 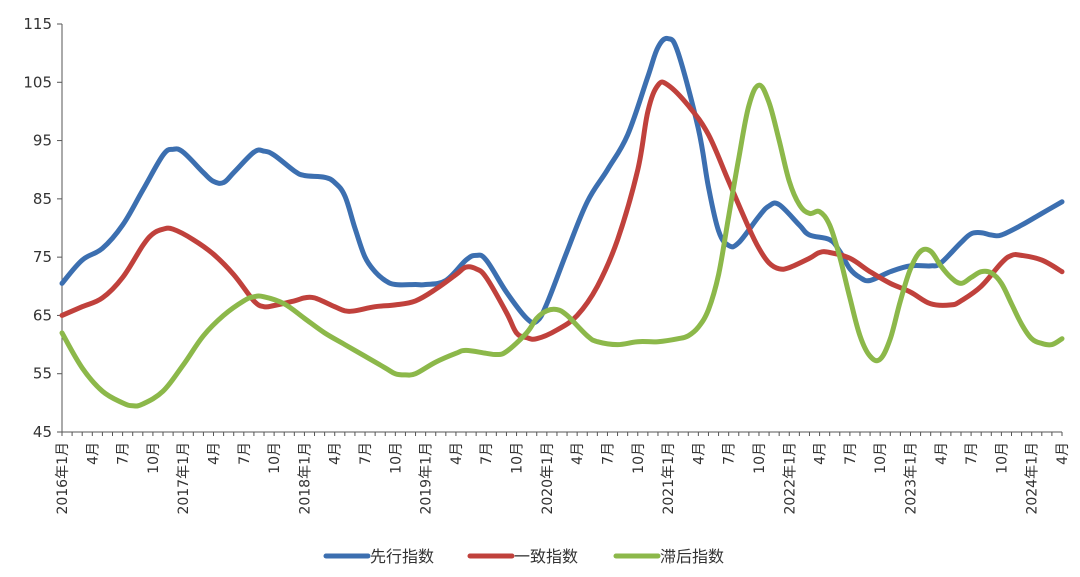 What do you see at coordinates (37, 82) in the screenshot?
I see `y-tick-label: 105` at bounding box center [37, 82].